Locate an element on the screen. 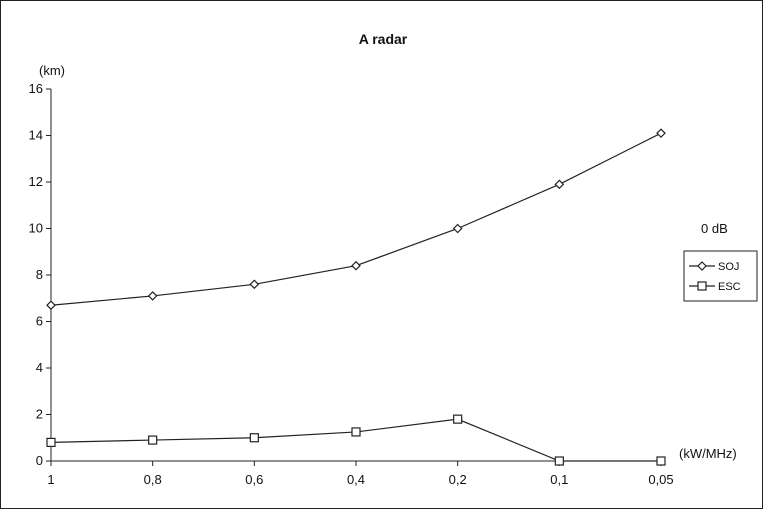 This screenshot has width=765, height=512. legend-label: ESC is located at coordinates (729, 287).